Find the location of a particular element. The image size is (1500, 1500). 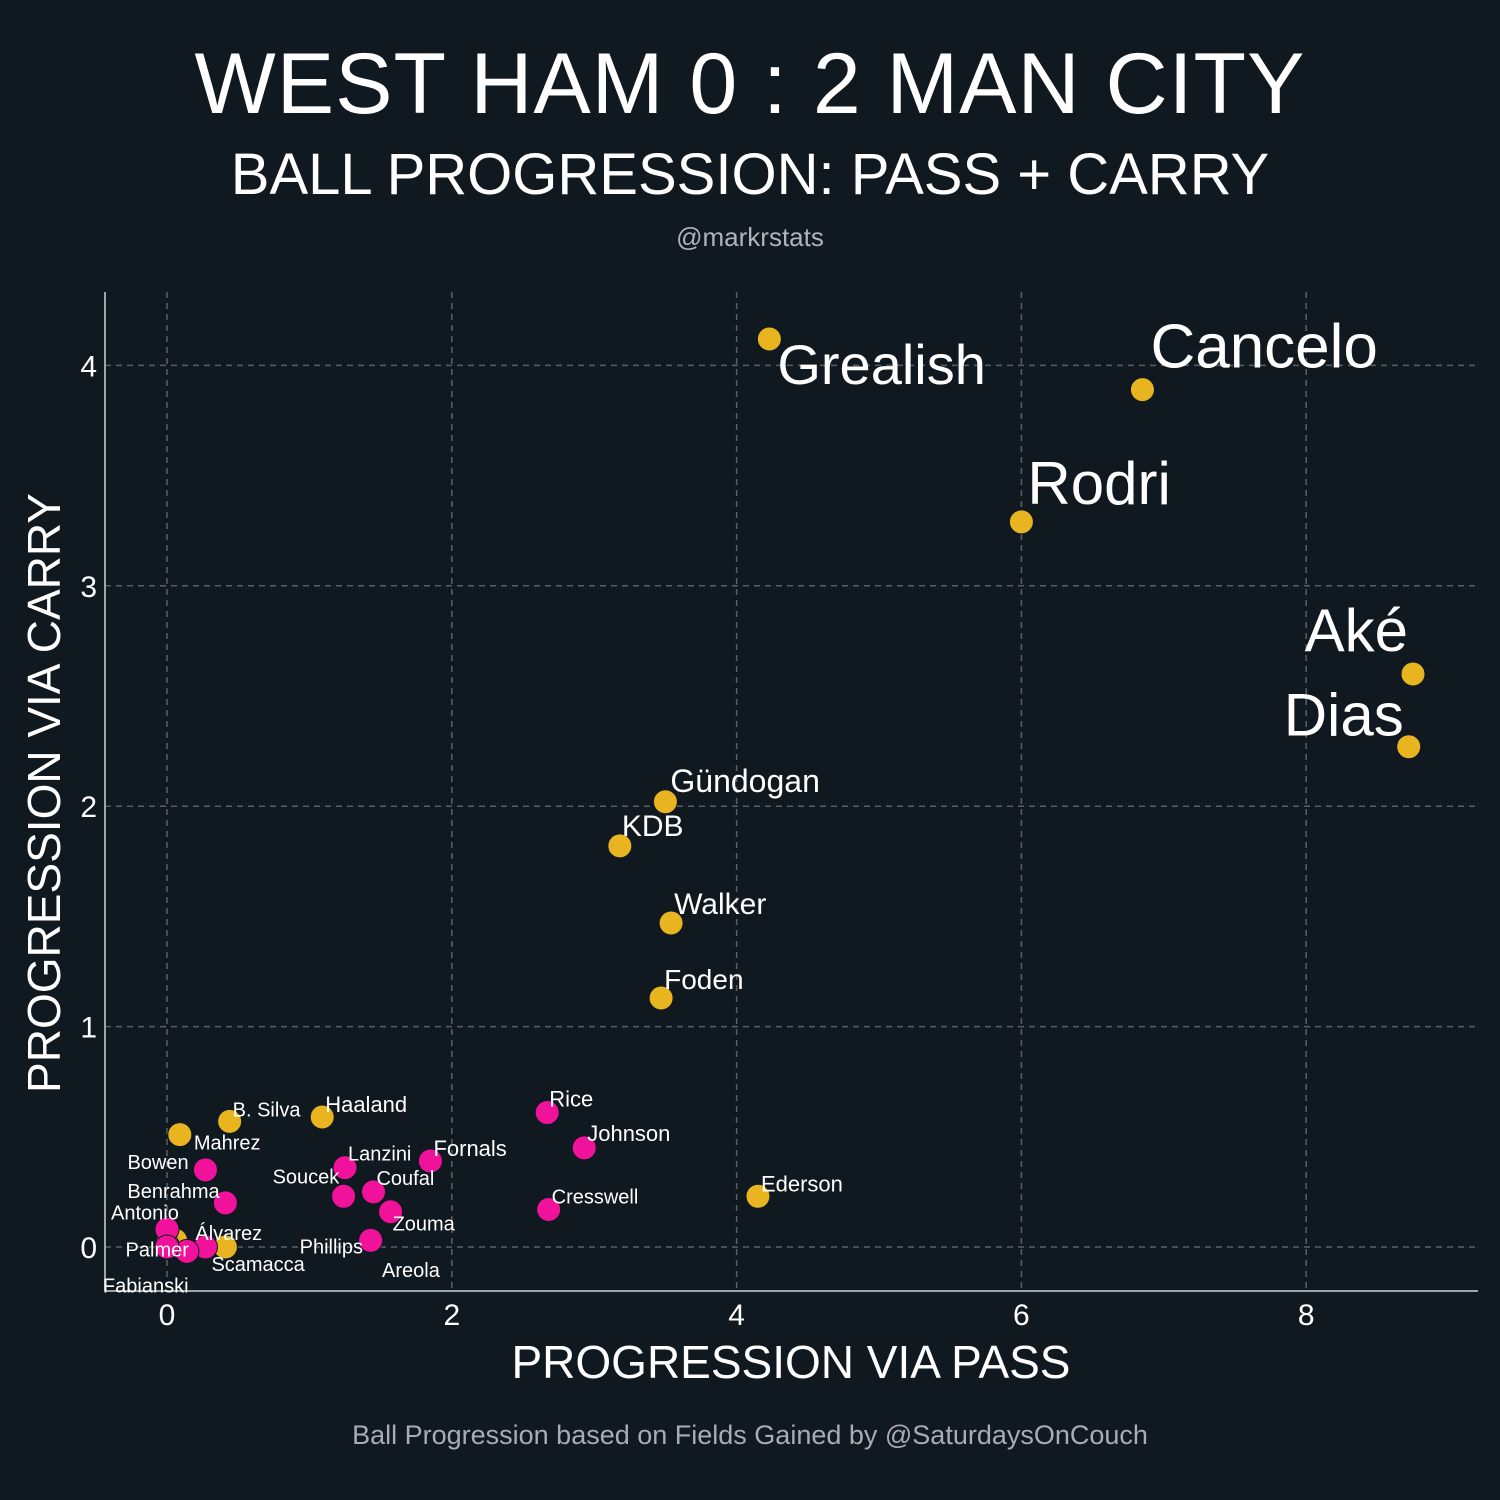

point-label: Rice is located at coordinates (571, 1099).